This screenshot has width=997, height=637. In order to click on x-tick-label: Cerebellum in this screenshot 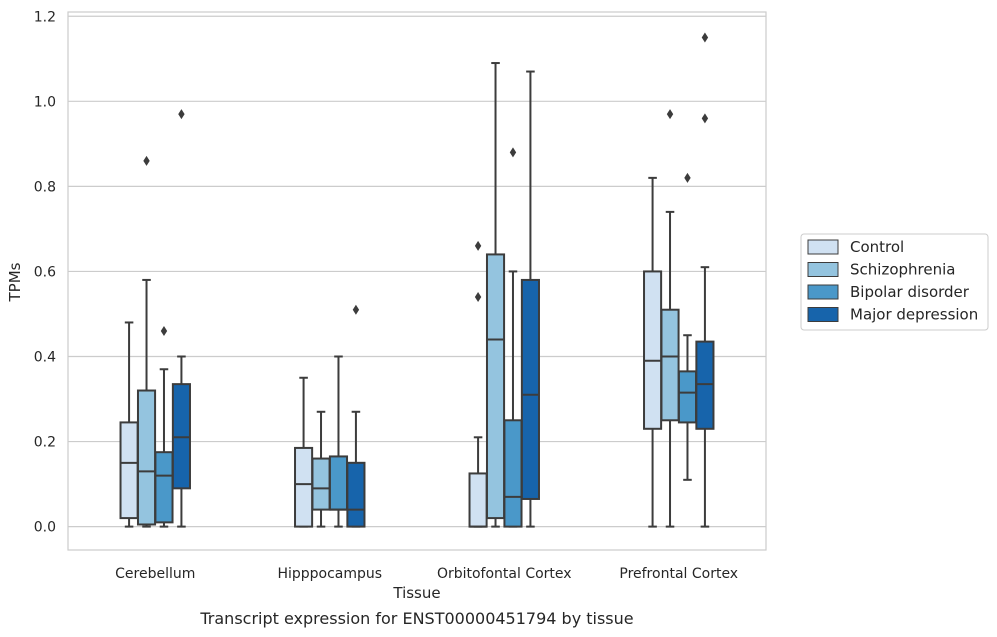, I will do `click(155, 574)`.